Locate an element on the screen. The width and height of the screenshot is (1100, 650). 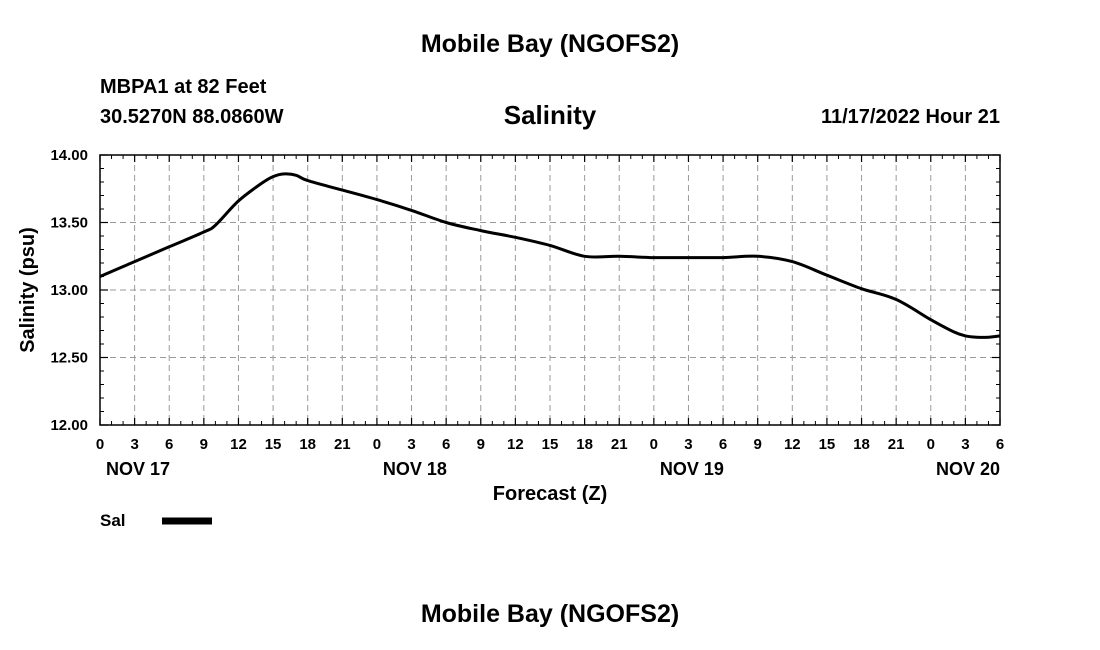
date-label: NOV 19 is located at coordinates (692, 469).